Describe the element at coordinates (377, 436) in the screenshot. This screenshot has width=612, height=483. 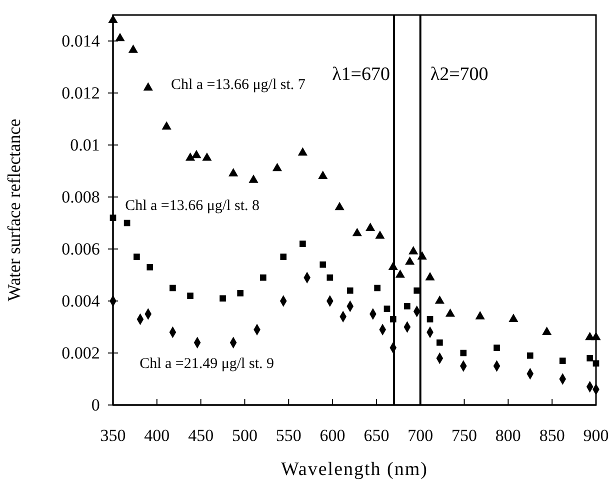
I see `x-tick-label: 650` at that location.